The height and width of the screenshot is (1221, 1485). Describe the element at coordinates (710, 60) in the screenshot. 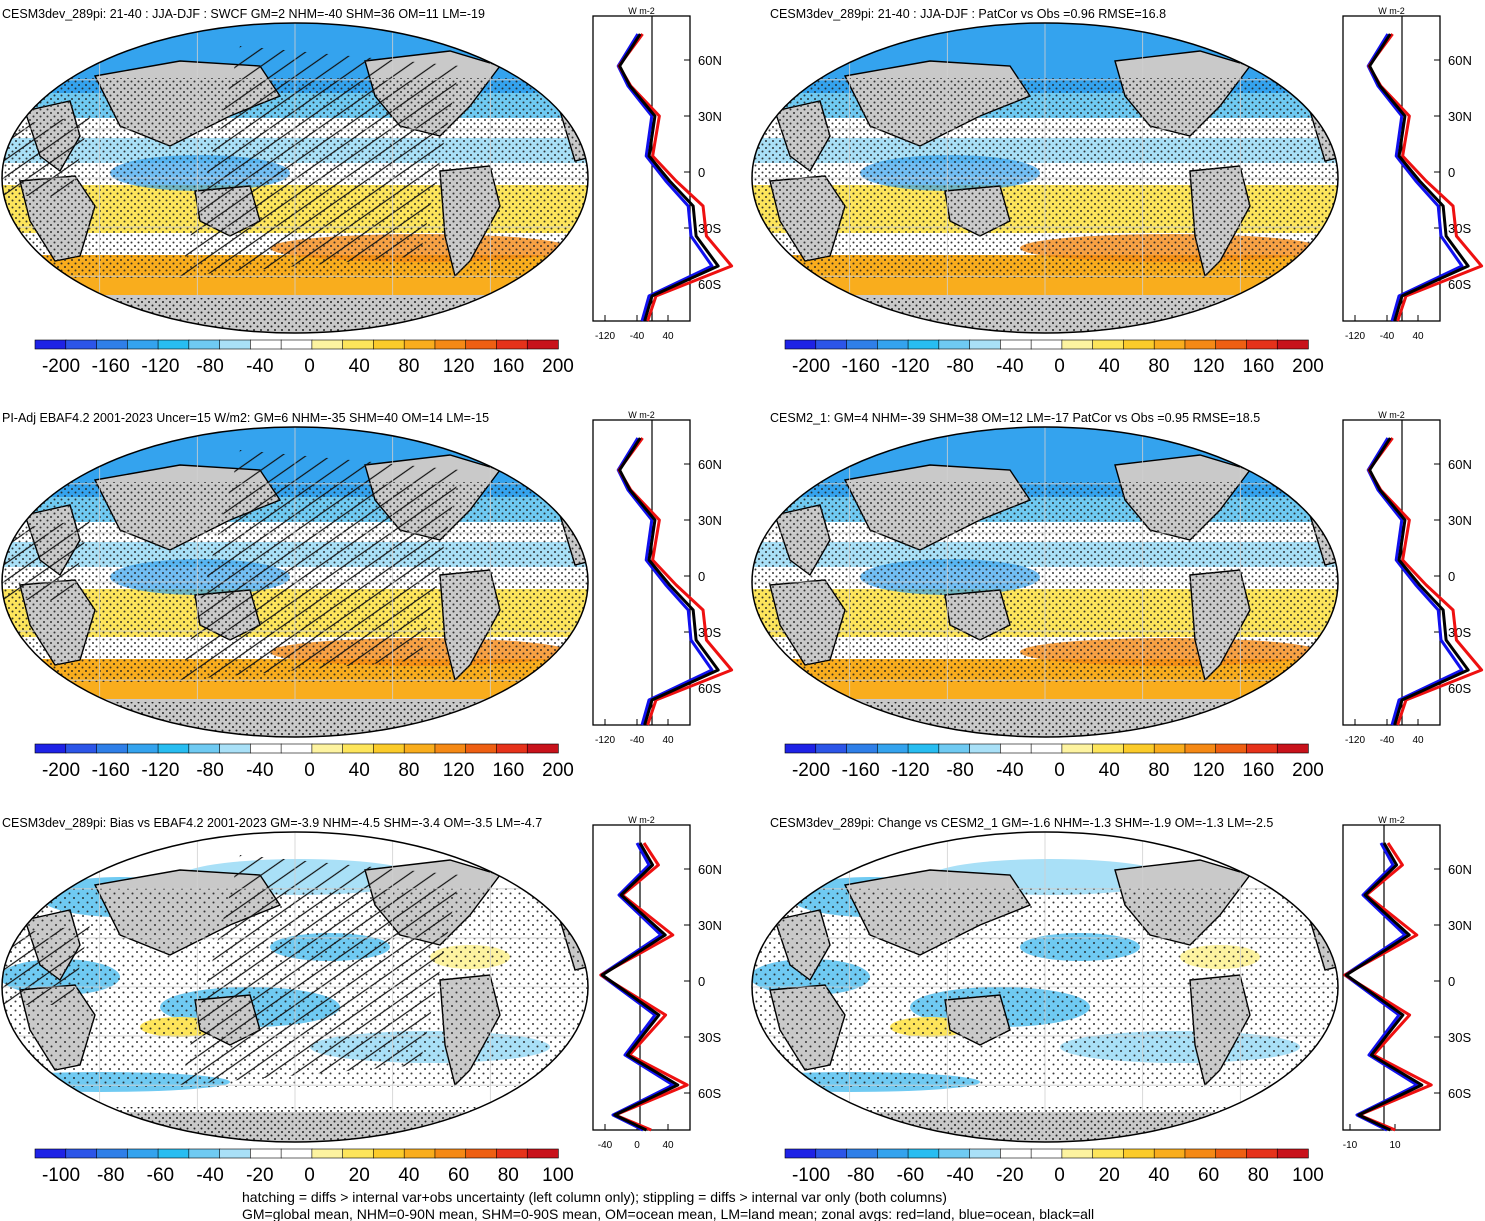

I see `zonal-lat-label: 60N` at that location.